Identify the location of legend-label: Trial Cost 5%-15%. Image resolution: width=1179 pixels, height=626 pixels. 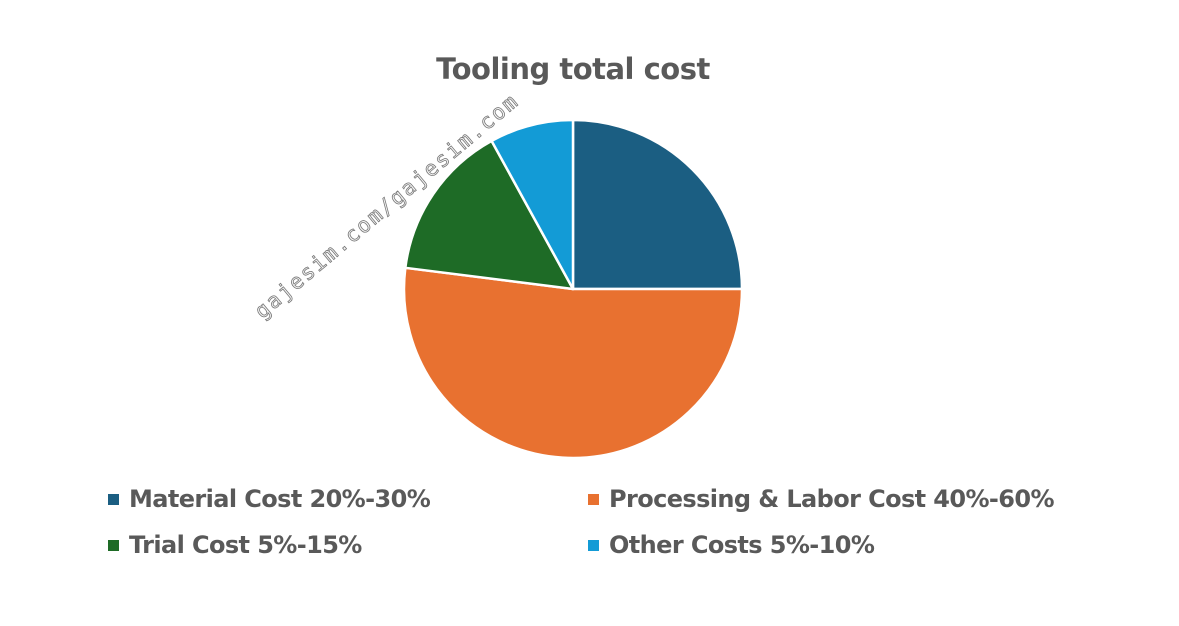
(245, 545).